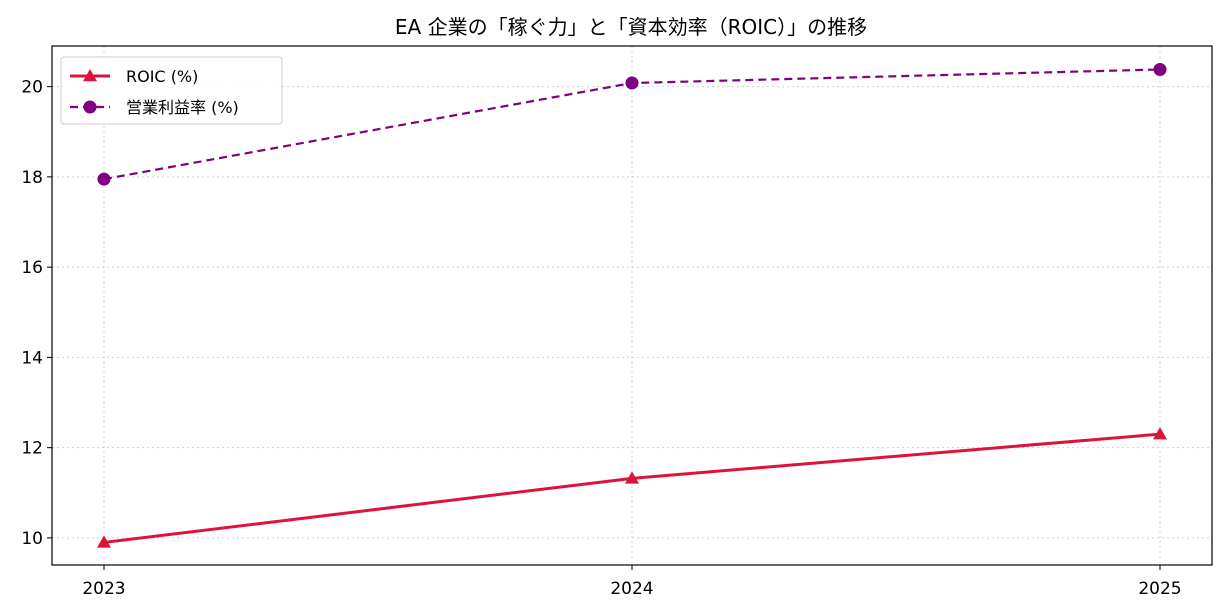 The height and width of the screenshot is (616, 1228). Describe the element at coordinates (182, 107) in the screenshot. I see `legend-label: 営業利益率 (%)` at that location.